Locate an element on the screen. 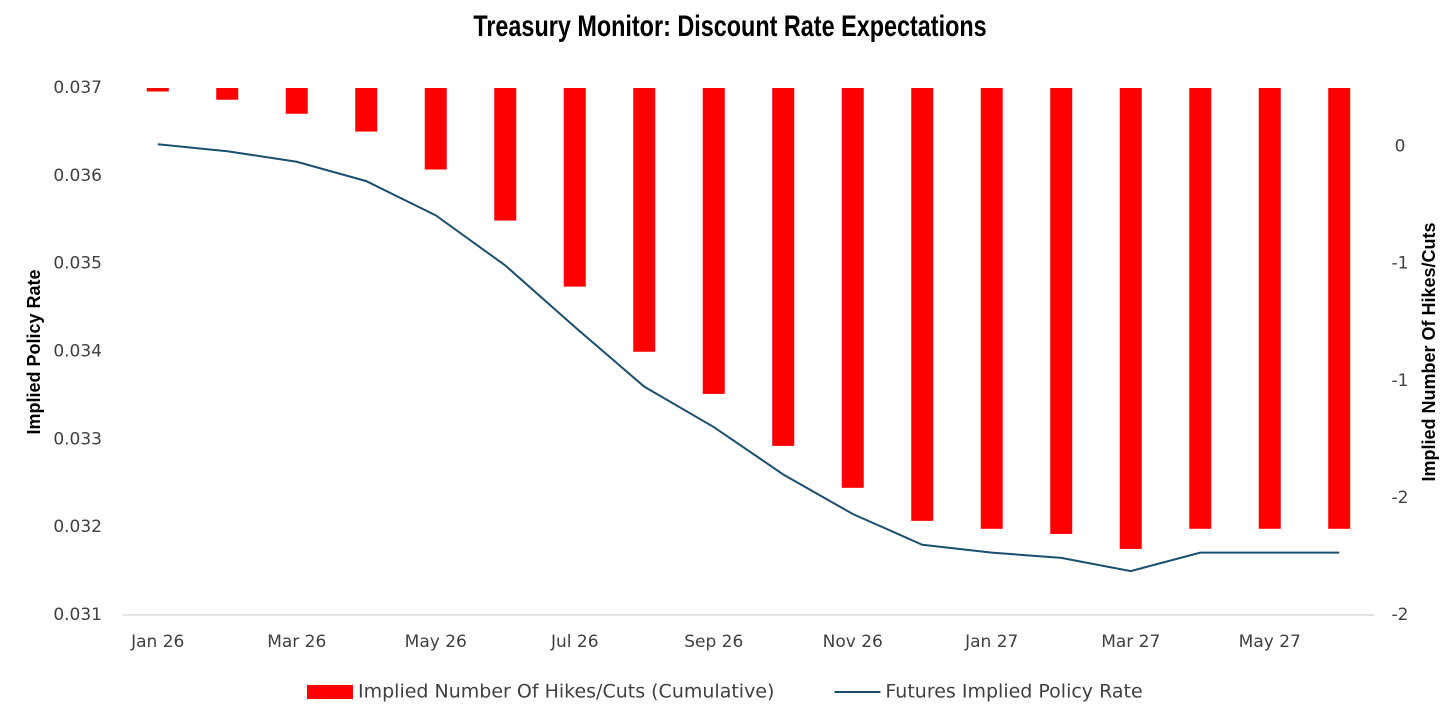  legend-swatch is located at coordinates (330, 692).